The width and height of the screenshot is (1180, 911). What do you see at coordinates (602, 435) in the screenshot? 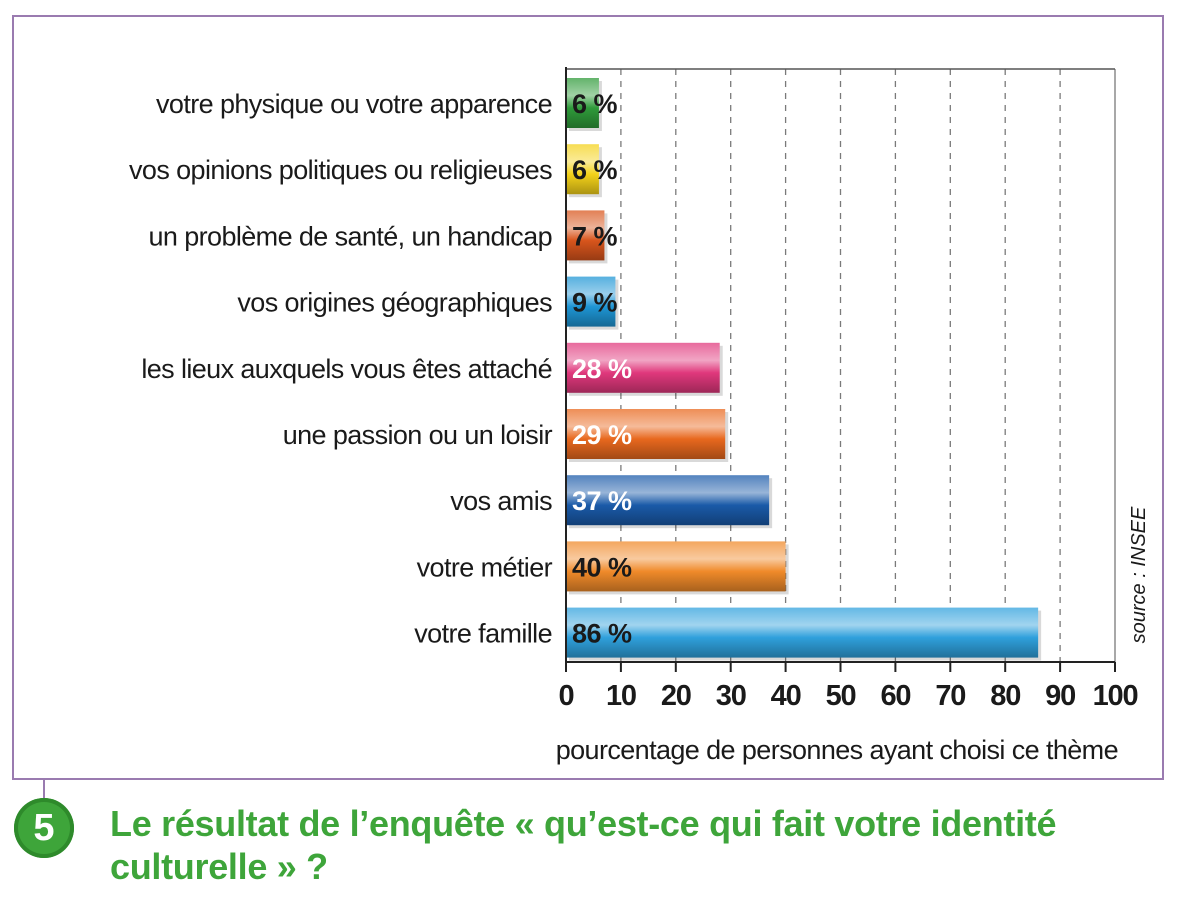
I see `bar-value-label: 29 %` at bounding box center [602, 435].